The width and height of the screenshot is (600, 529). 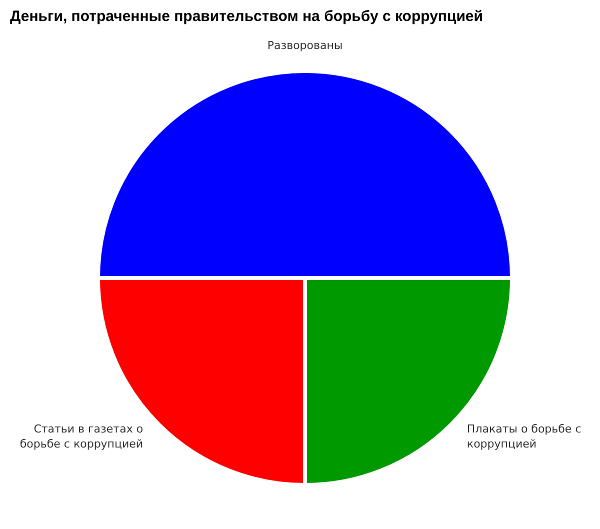 What do you see at coordinates (246, 16) in the screenshot?
I see `chart-title: Деньги, потраченные правительством на борьбу с коррупцией` at bounding box center [246, 16].